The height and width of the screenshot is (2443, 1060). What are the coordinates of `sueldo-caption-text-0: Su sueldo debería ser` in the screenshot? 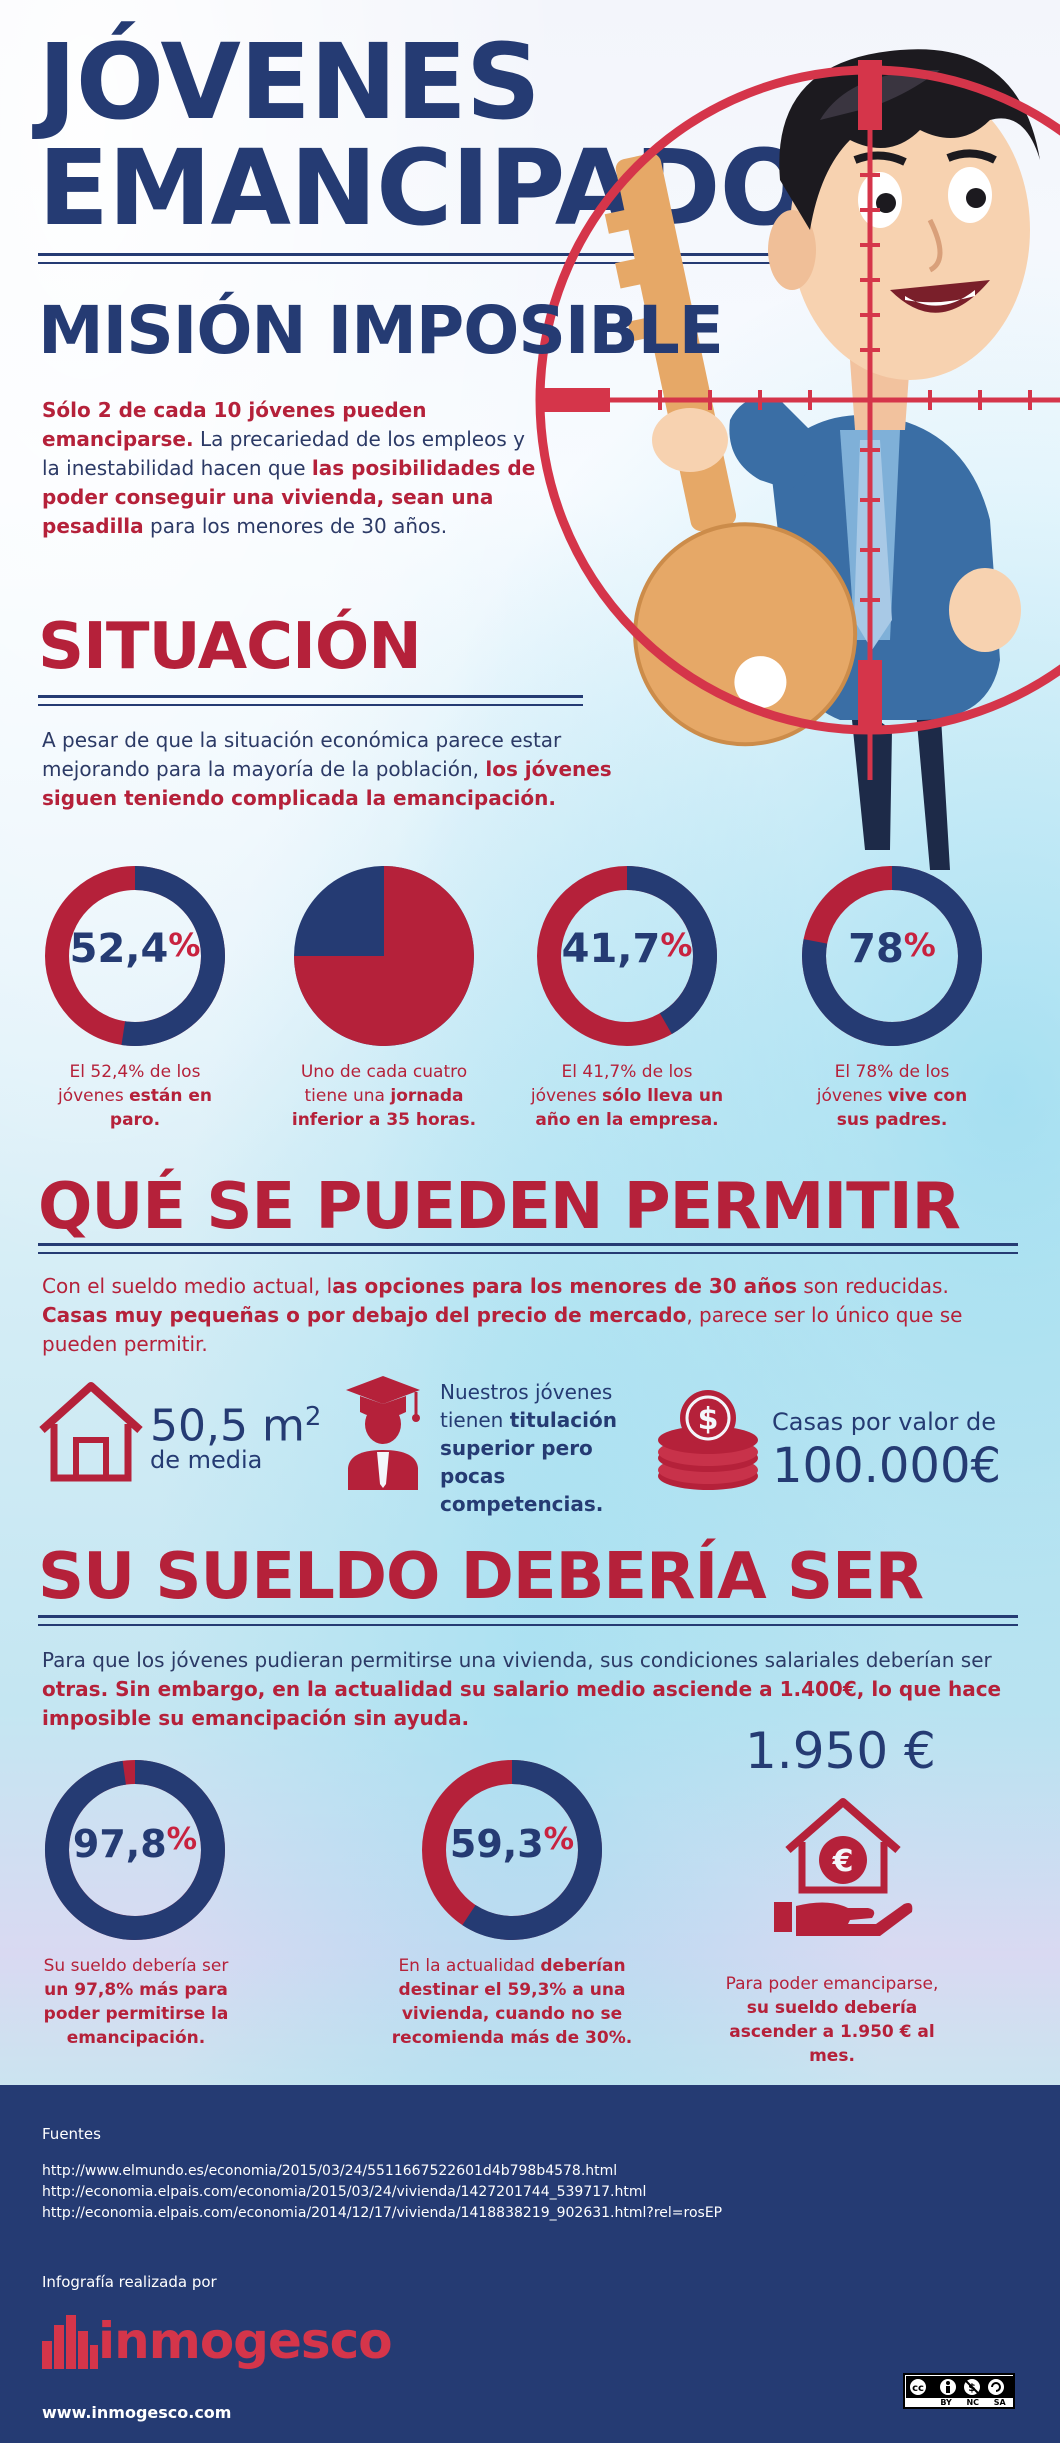 It's located at (136, 1966).